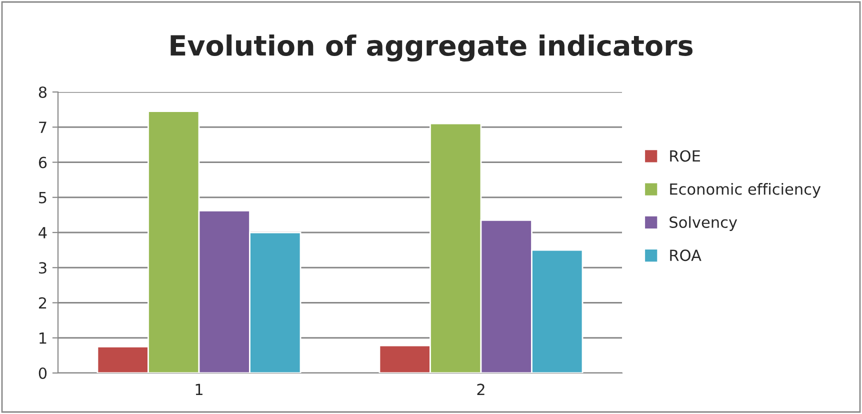 This screenshot has height=414, width=862. Describe the element at coordinates (42, 92) in the screenshot. I see `y-tick-label: 8` at that location.